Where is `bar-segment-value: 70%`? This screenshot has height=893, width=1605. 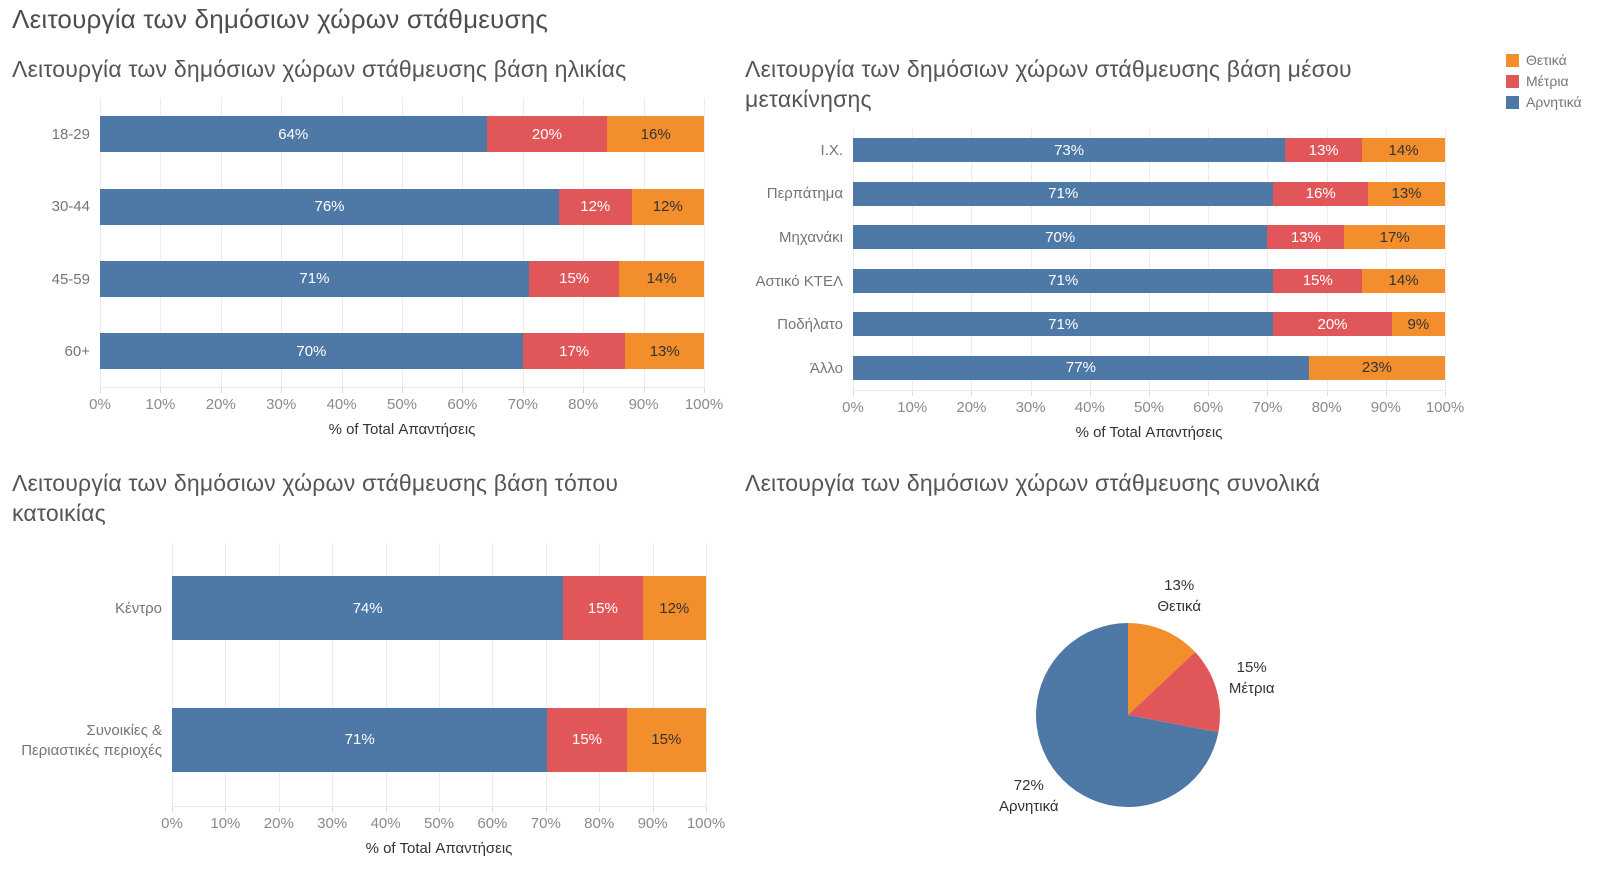 bar-segment-value: 70% is located at coordinates (311, 351).